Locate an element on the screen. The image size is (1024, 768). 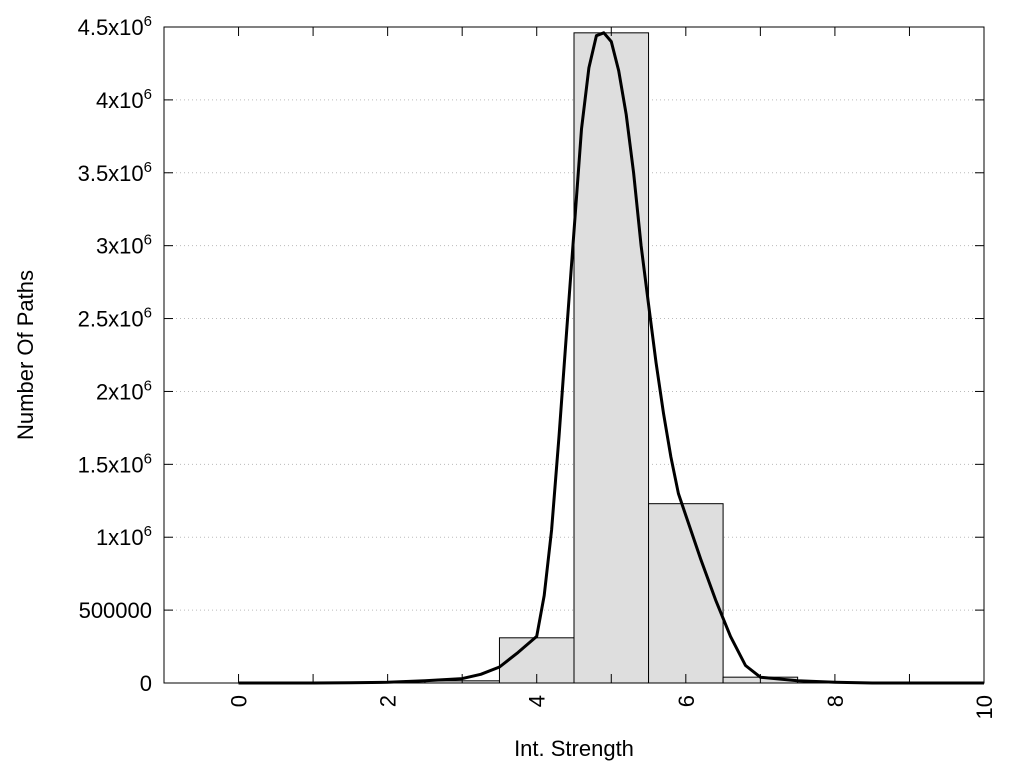
y-axis-title: Number Of Paths is located at coordinates (25, 355).